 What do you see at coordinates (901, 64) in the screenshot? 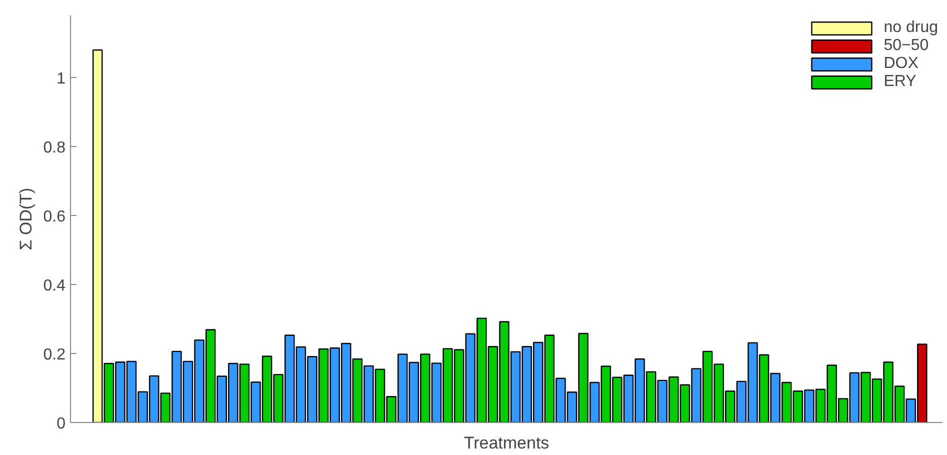
I see `legend-label: DOX` at bounding box center [901, 64].